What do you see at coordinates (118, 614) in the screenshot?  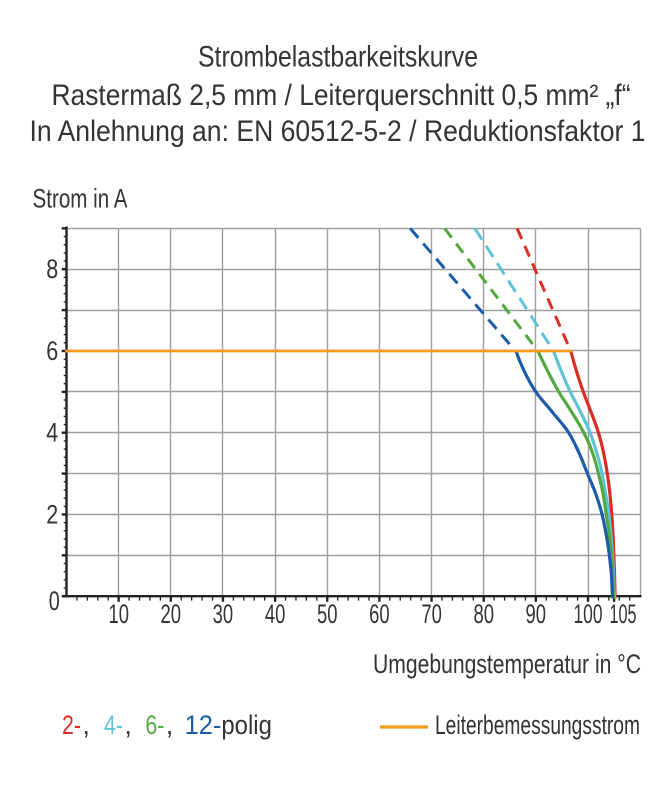 I see `svg-text: 10` at bounding box center [118, 614].